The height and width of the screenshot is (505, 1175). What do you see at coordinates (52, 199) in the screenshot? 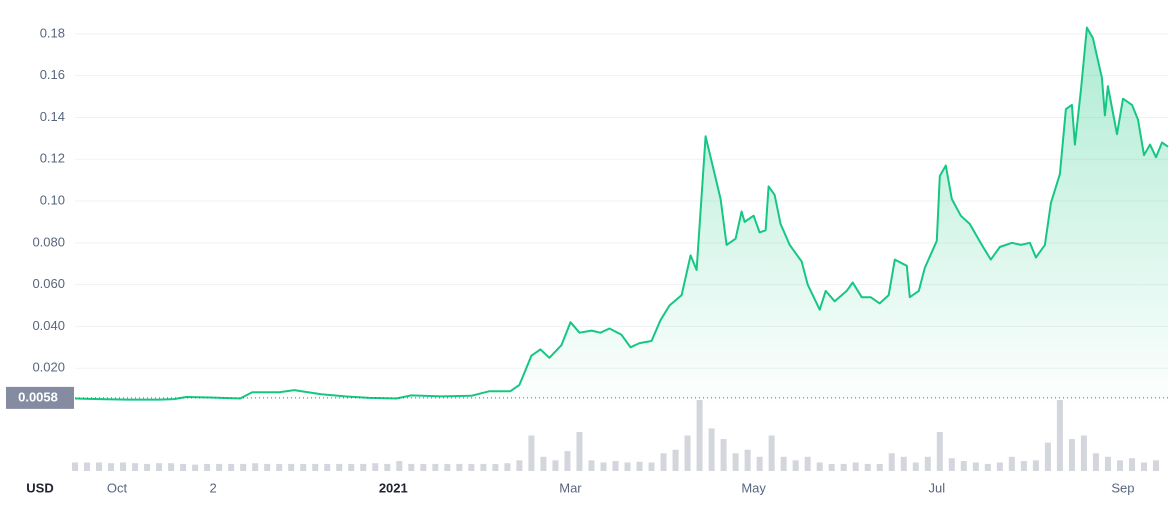
I see `y-tick-label: 0.10` at bounding box center [52, 199].